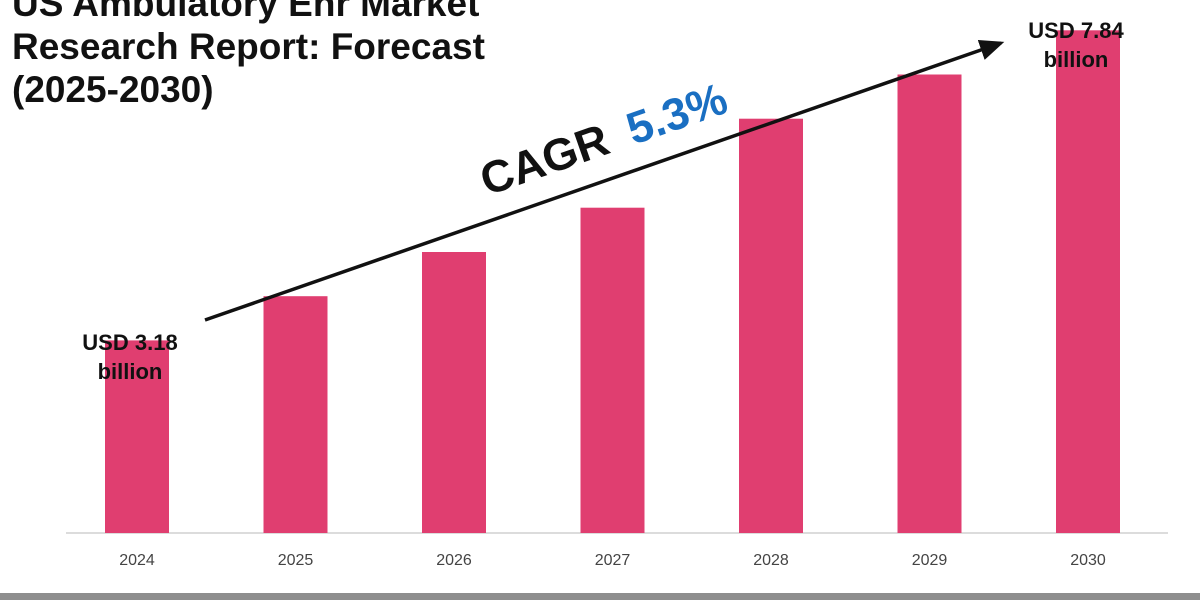 This screenshot has width=1200, height=600. Describe the element at coordinates (600, 596) in the screenshot. I see `bottom-border-strip` at that location.